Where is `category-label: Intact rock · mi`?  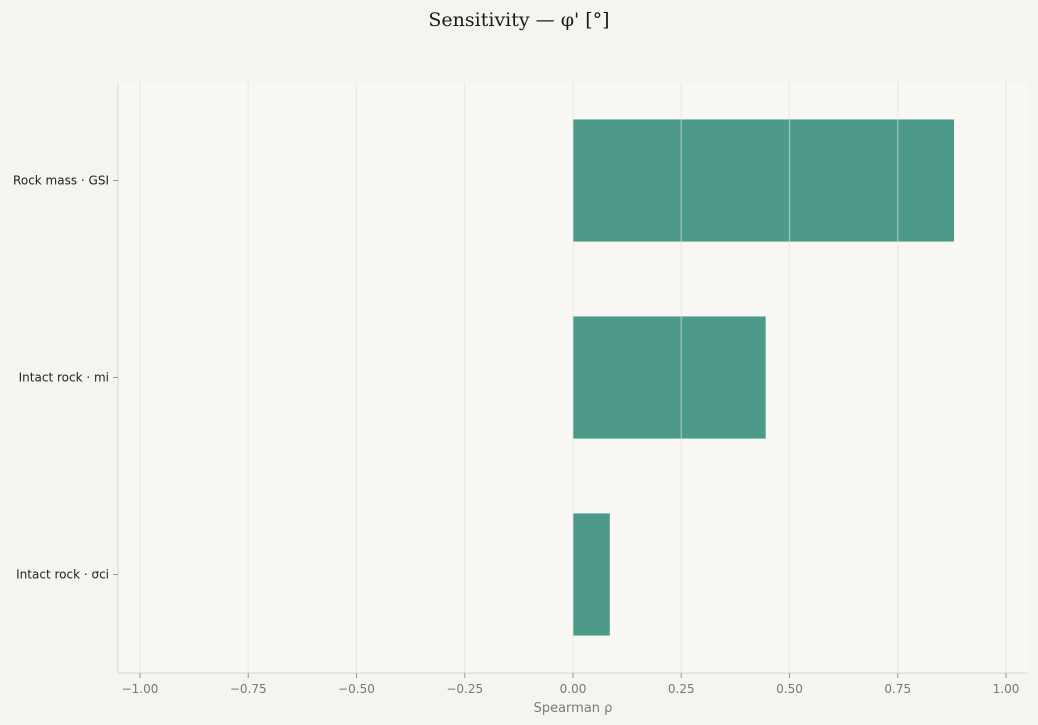 category-label: Intact rock · mi is located at coordinates (64, 378).